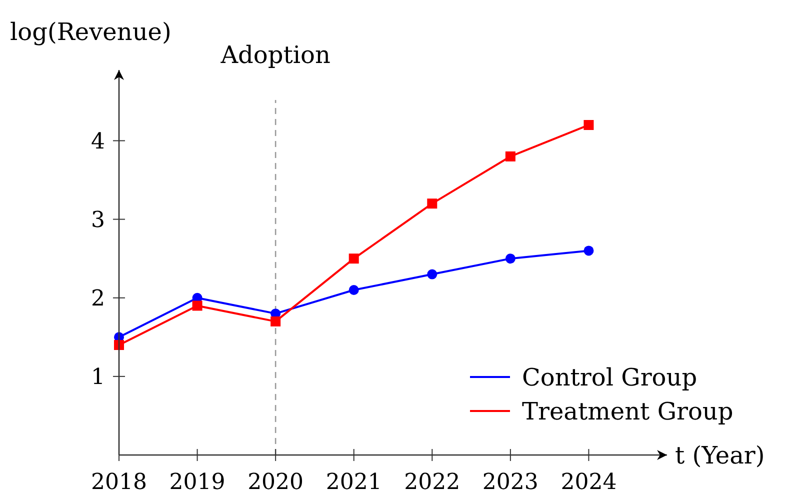 The width and height of the screenshot is (794, 499). What do you see at coordinates (197, 482) in the screenshot?
I see `x-tick-label: 2019` at bounding box center [197, 482].